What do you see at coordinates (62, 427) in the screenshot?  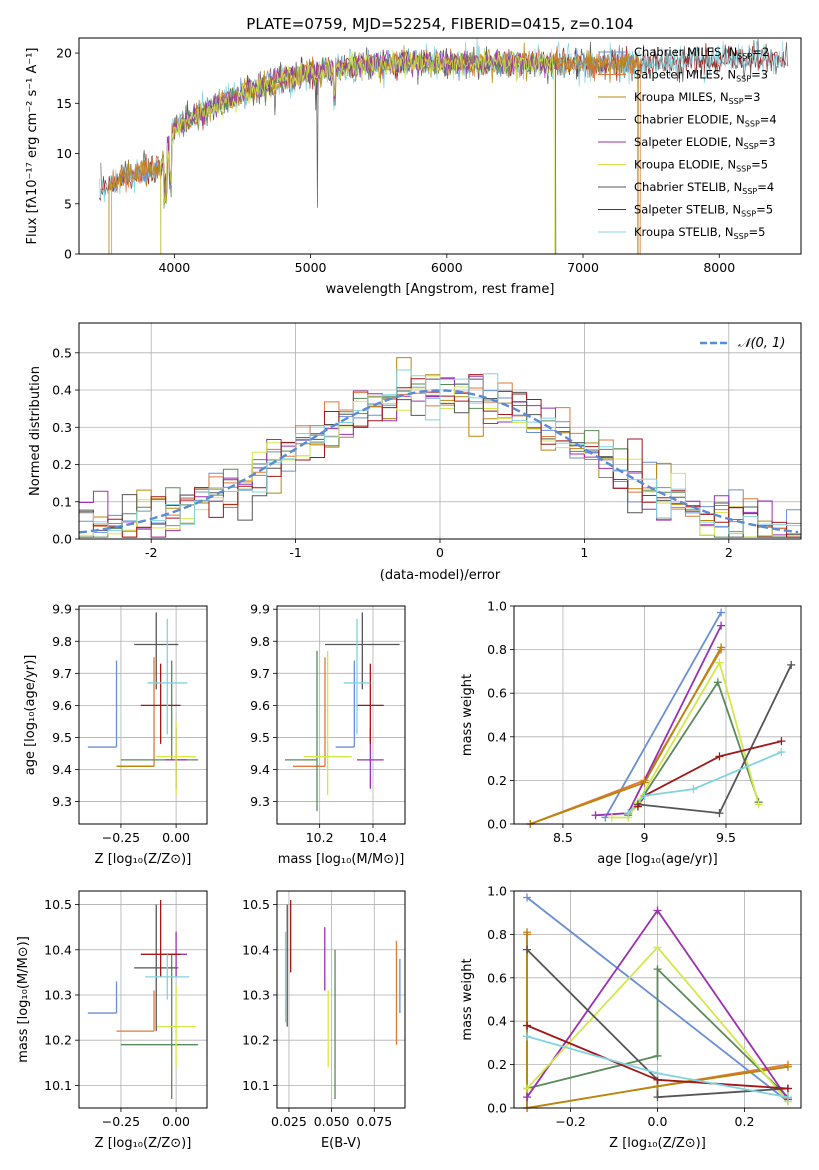 I see `y-tick-label: 0.3` at bounding box center [62, 427].